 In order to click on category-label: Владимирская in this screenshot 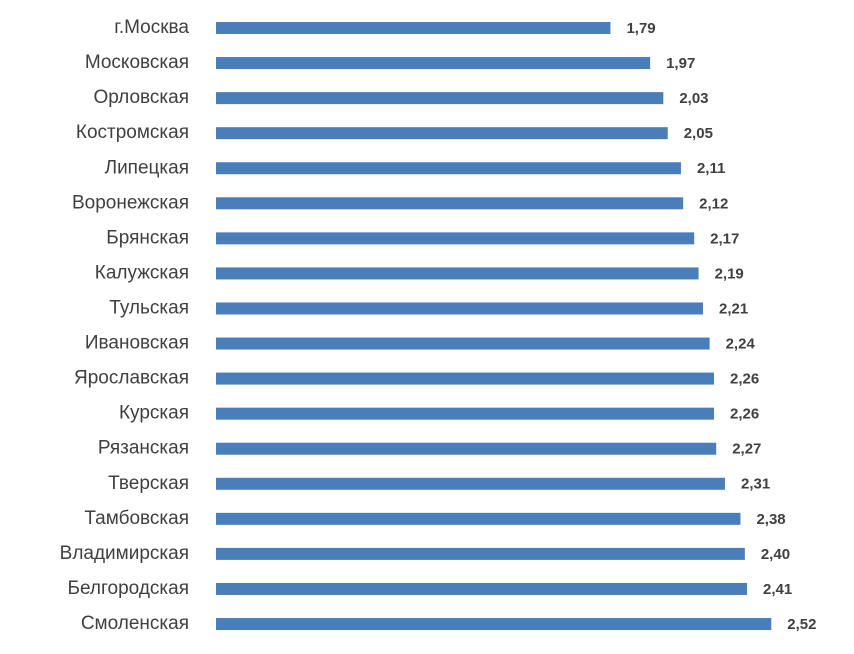, I will do `click(124, 553)`.